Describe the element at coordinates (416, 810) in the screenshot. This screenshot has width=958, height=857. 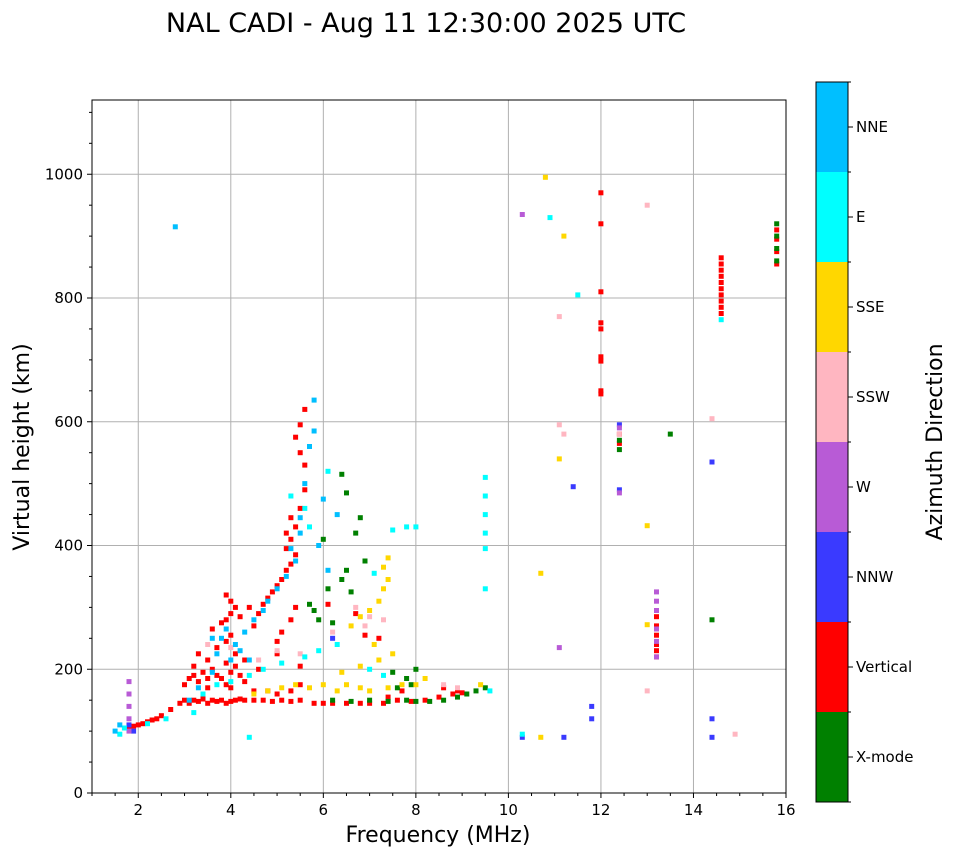
I see `x-tick-label: 8` at that location.